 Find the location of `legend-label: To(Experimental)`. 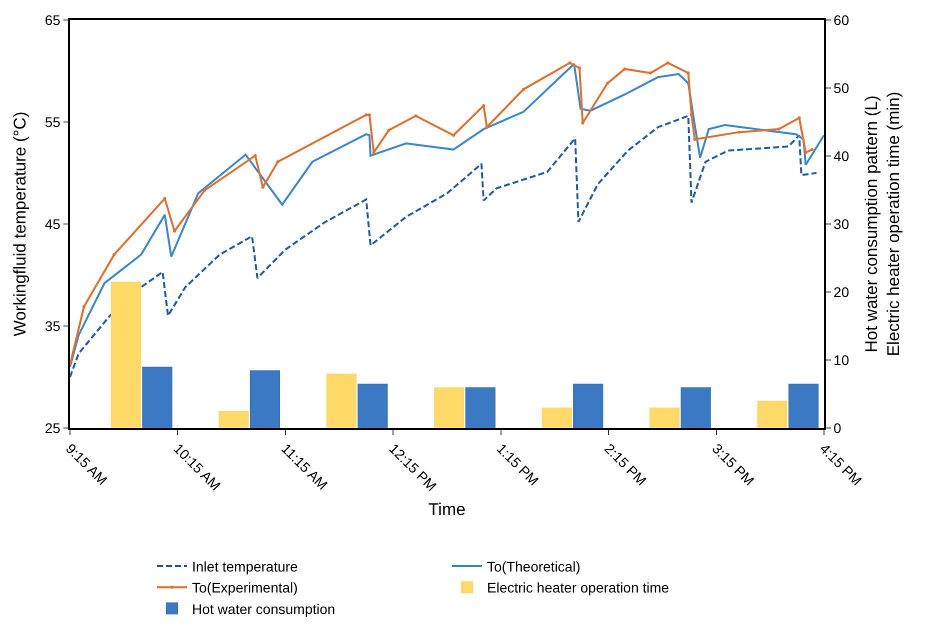

legend-label: To(Experimental) is located at coordinates (245, 588).